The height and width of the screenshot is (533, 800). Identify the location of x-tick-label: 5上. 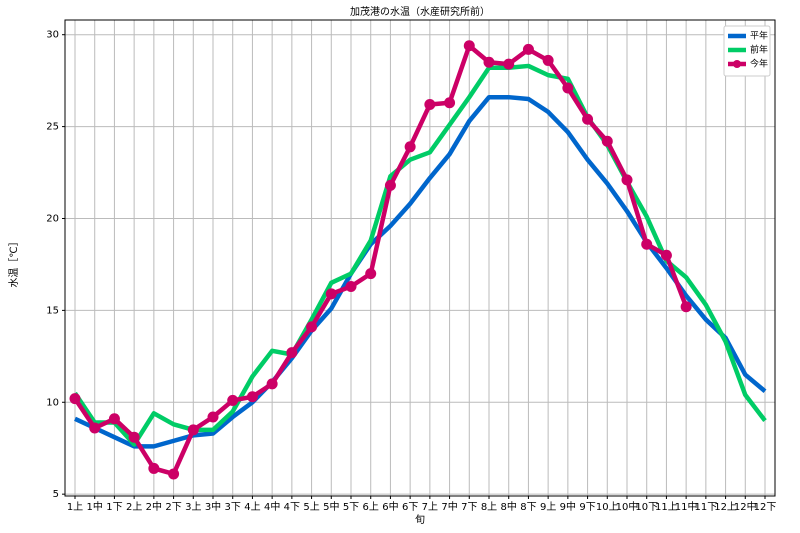
(311, 507).